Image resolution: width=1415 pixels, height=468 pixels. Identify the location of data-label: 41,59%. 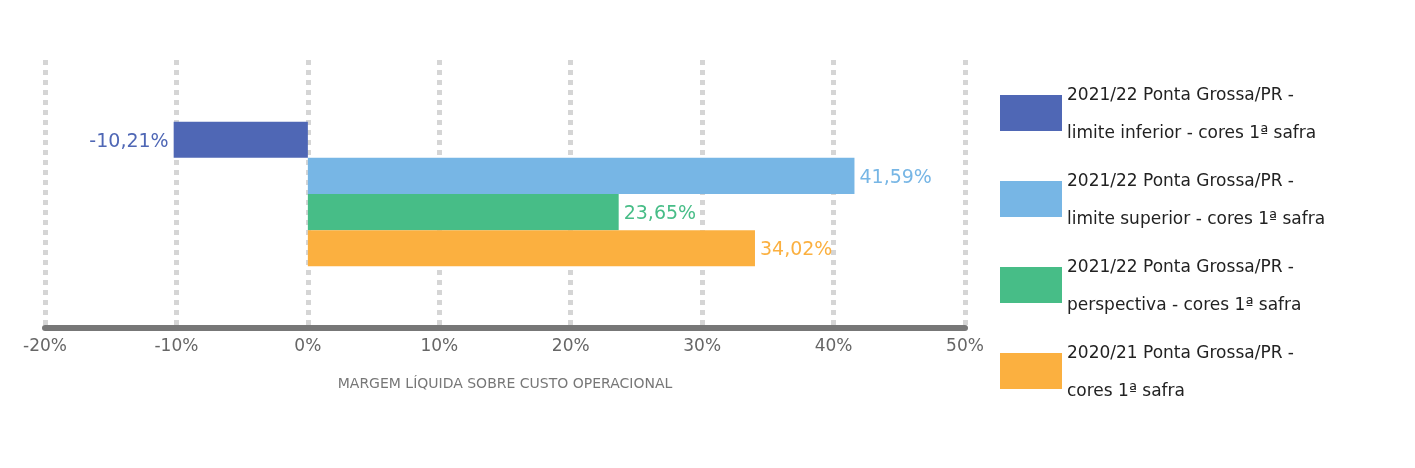
(895, 175).